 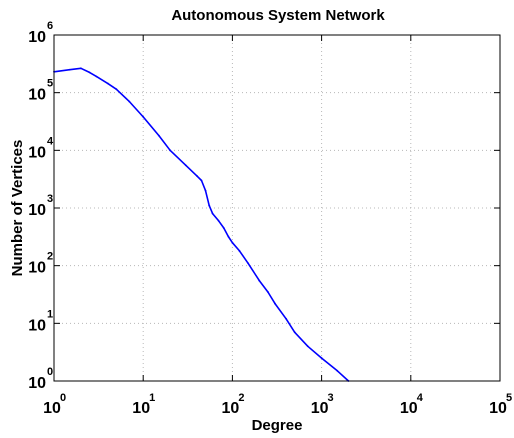 What do you see at coordinates (277, 425) in the screenshot?
I see `x-axis-label: Degree` at bounding box center [277, 425].